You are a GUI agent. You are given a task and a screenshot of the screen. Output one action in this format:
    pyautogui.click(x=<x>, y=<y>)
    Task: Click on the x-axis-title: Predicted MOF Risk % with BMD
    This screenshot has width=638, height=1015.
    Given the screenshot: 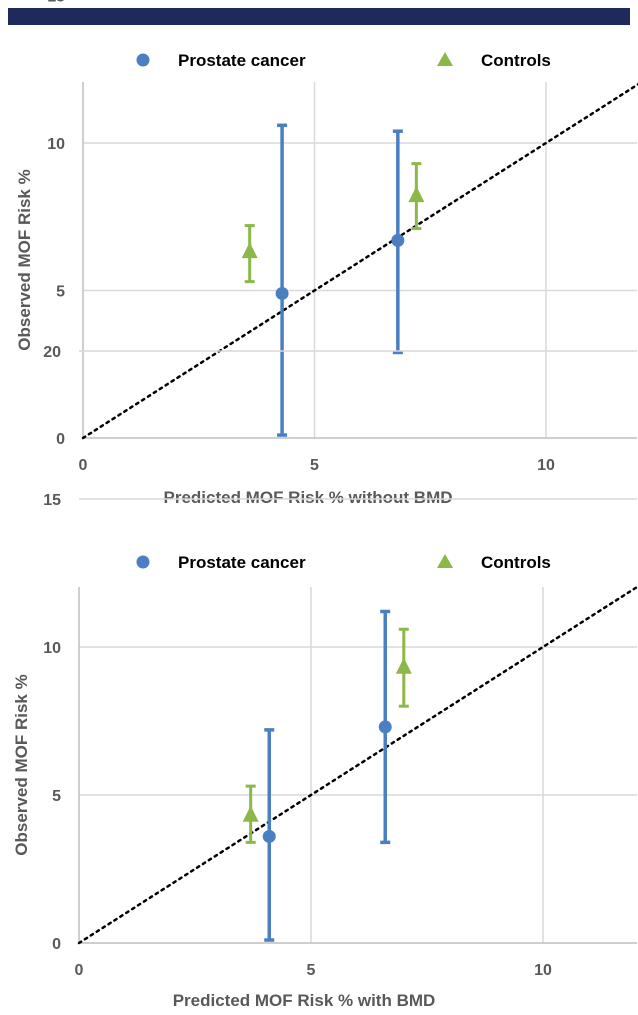 What is the action you would take?
    pyautogui.click(x=304, y=1000)
    